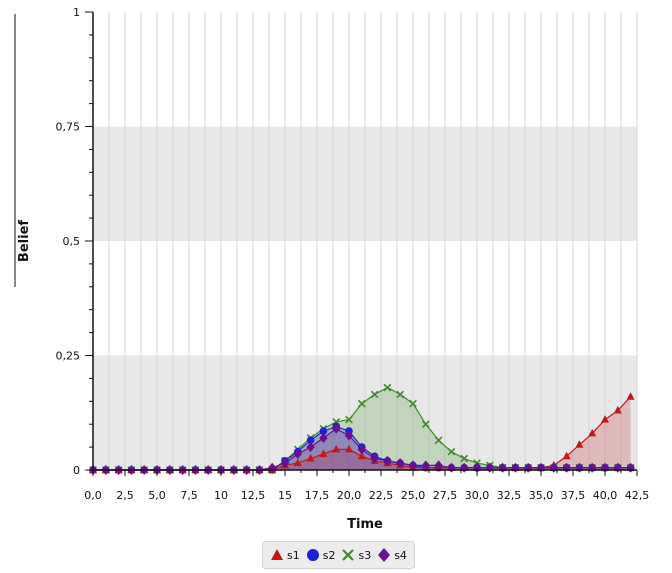  I want to click on legend-item-s3: s3, so click(356, 555).